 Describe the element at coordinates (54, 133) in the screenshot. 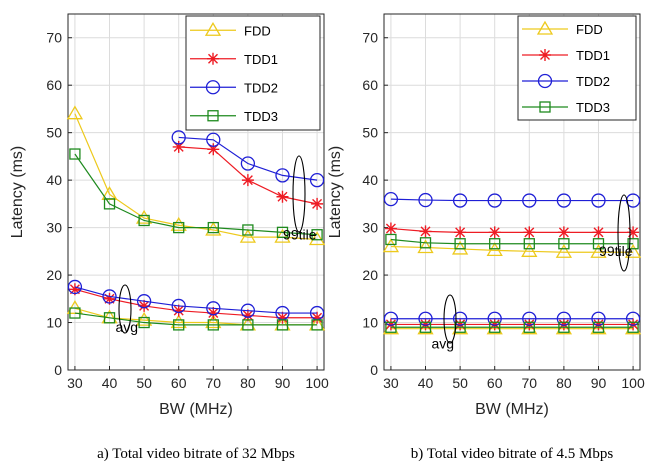

I see `y-tick-label: 50` at that location.